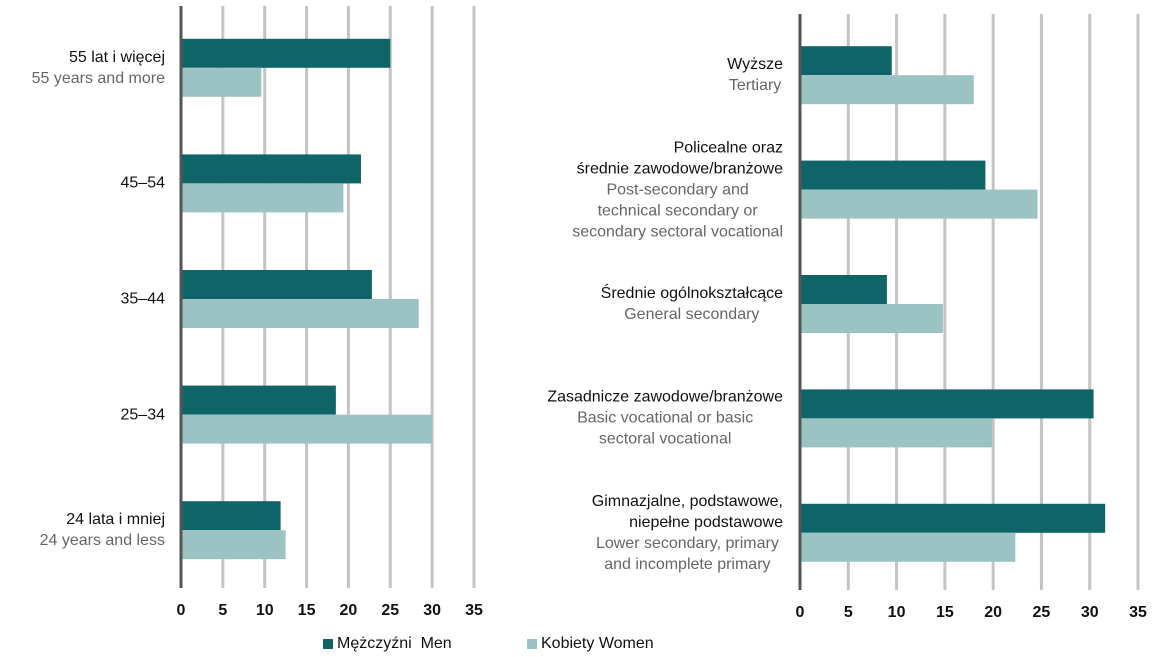 Image resolution: width=1159 pixels, height=657 pixels. What do you see at coordinates (692, 314) in the screenshot?
I see `category-name-en: General secondary` at bounding box center [692, 314].